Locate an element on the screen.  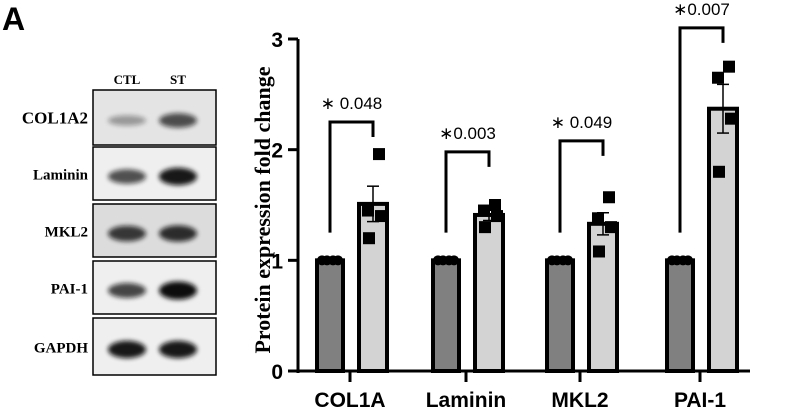
blot-row: GAPDH is located at coordinates (125, 346).